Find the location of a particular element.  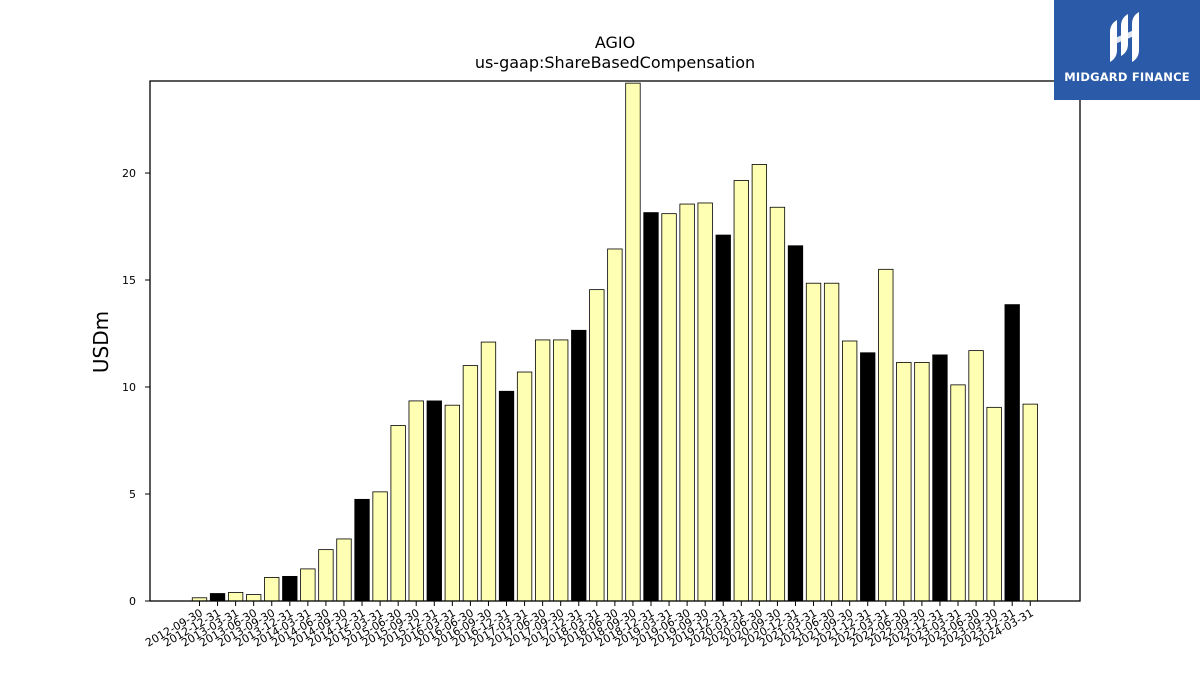

midgard-logo: MIDGARD FINANCE is located at coordinates (1127, 50).